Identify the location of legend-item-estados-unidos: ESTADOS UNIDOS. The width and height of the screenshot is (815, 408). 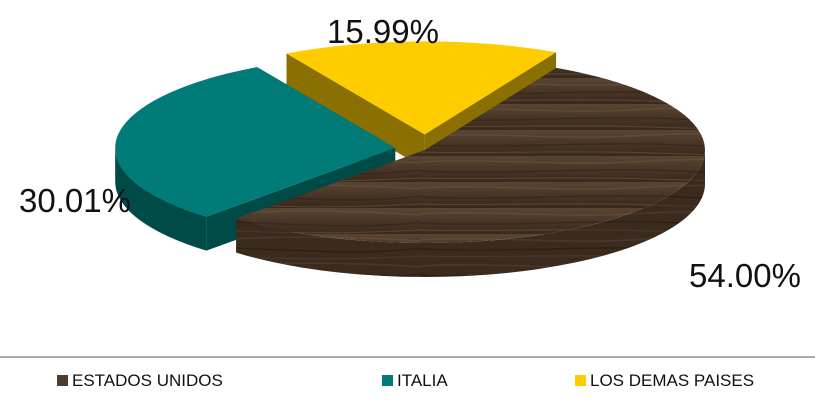
(140, 380).